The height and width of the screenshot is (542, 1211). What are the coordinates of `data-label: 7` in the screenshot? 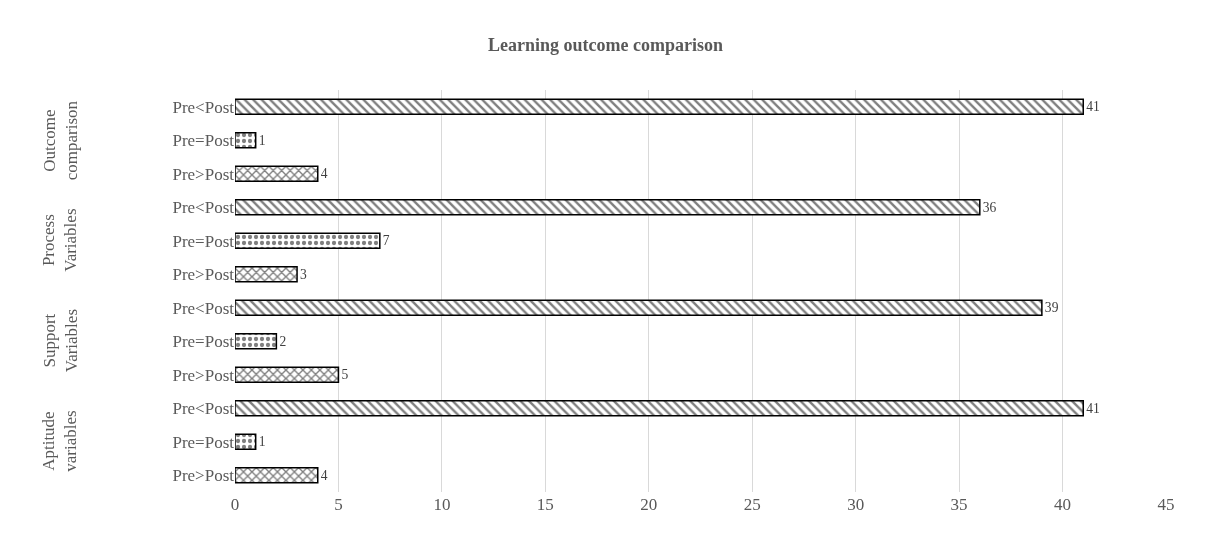 It's located at (386, 241).